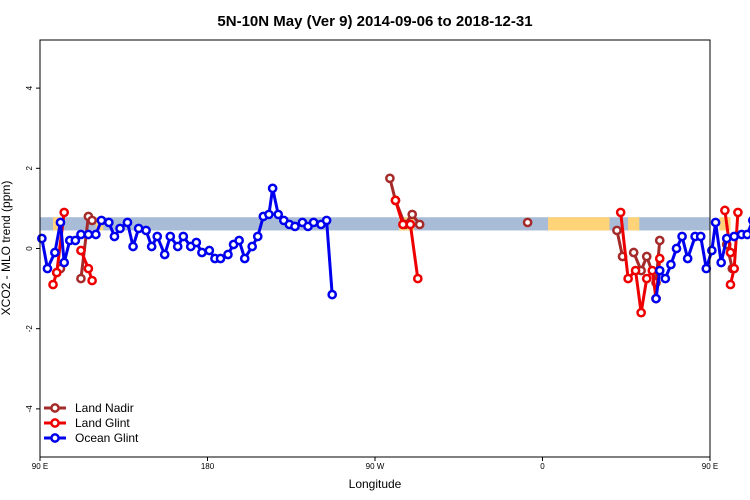  What do you see at coordinates (29, 87) in the screenshot?
I see `y-tick-label: 4` at bounding box center [29, 87].